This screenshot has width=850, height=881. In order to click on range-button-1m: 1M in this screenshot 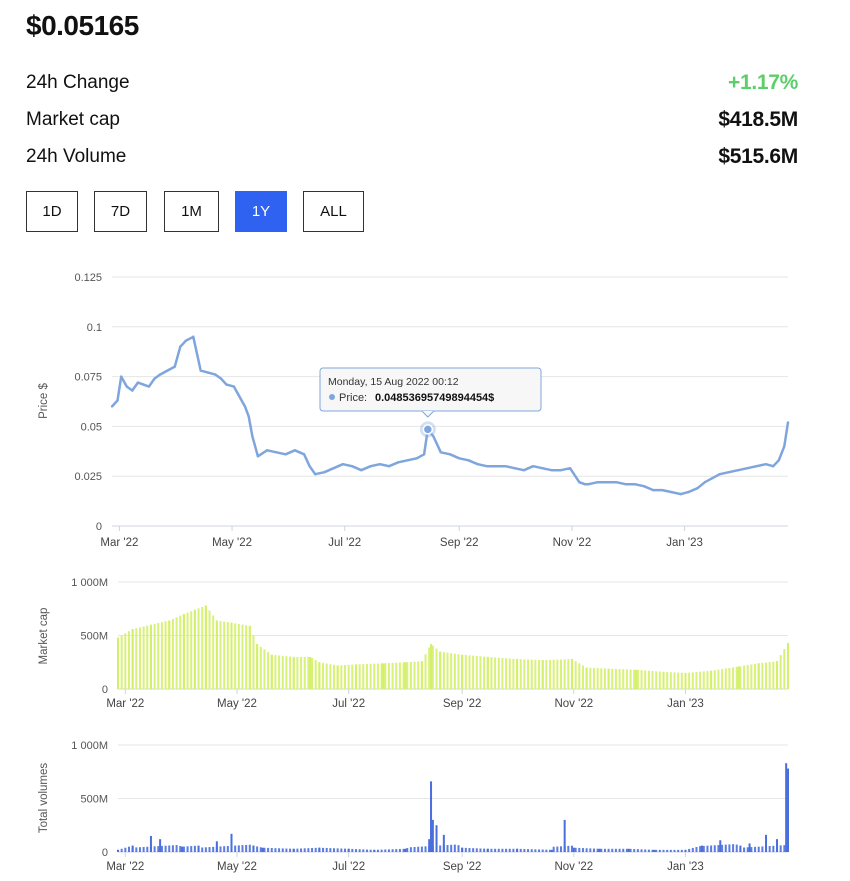, I will do `click(191, 211)`.